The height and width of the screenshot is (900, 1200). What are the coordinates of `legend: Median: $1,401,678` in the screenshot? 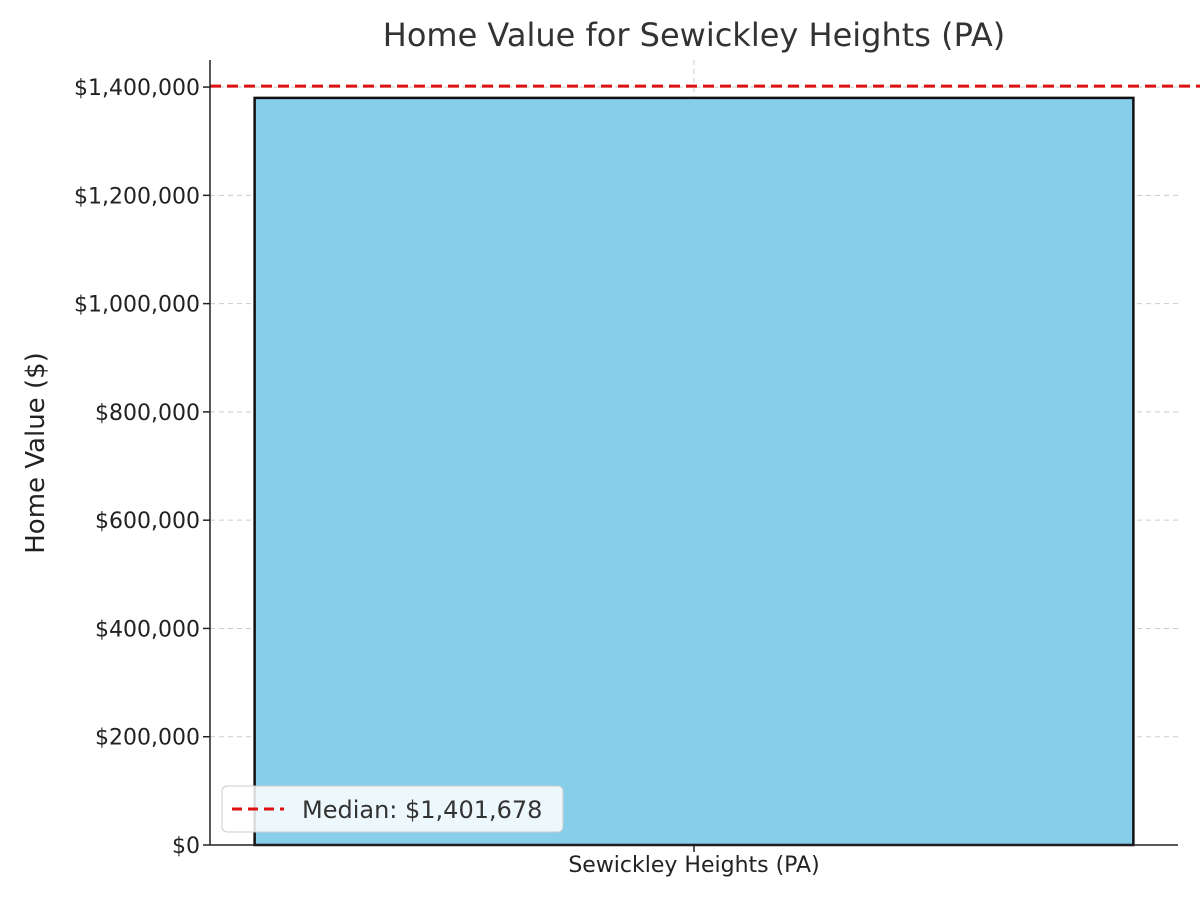 It's located at (392, 809).